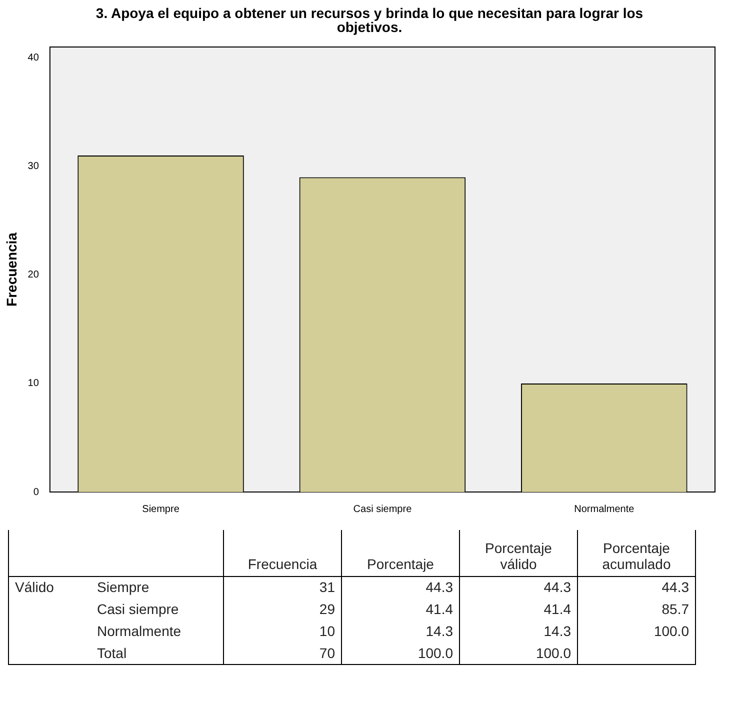 The height and width of the screenshot is (702, 739). I want to click on x-tick-label: Casi siempre, so click(382, 509).